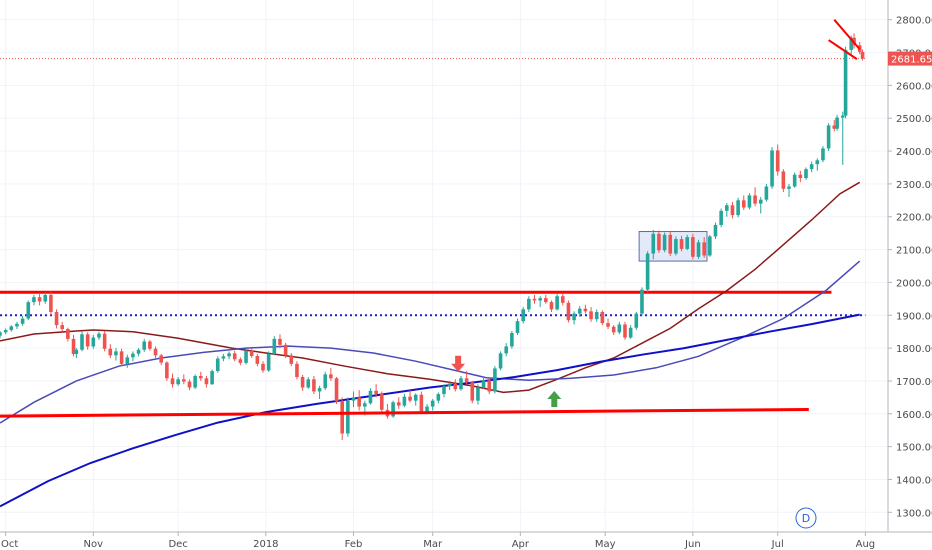 This screenshot has width=932, height=550. Describe the element at coordinates (914, 448) in the screenshot. I see `y-tick-label: 1500.00` at that location.